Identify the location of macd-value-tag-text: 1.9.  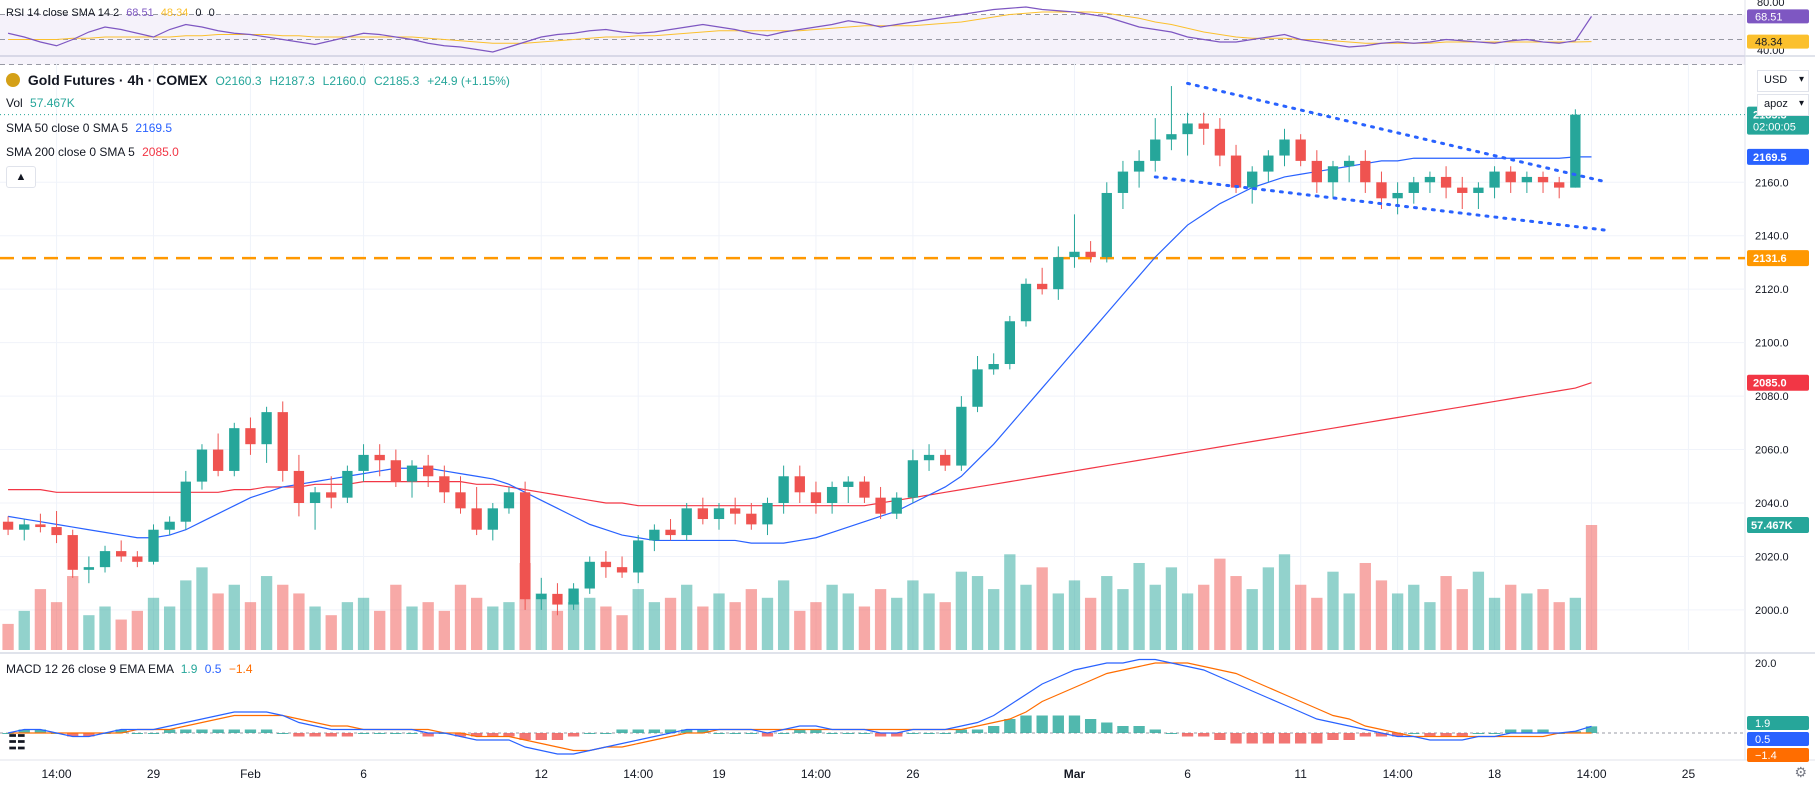
(1762, 724).